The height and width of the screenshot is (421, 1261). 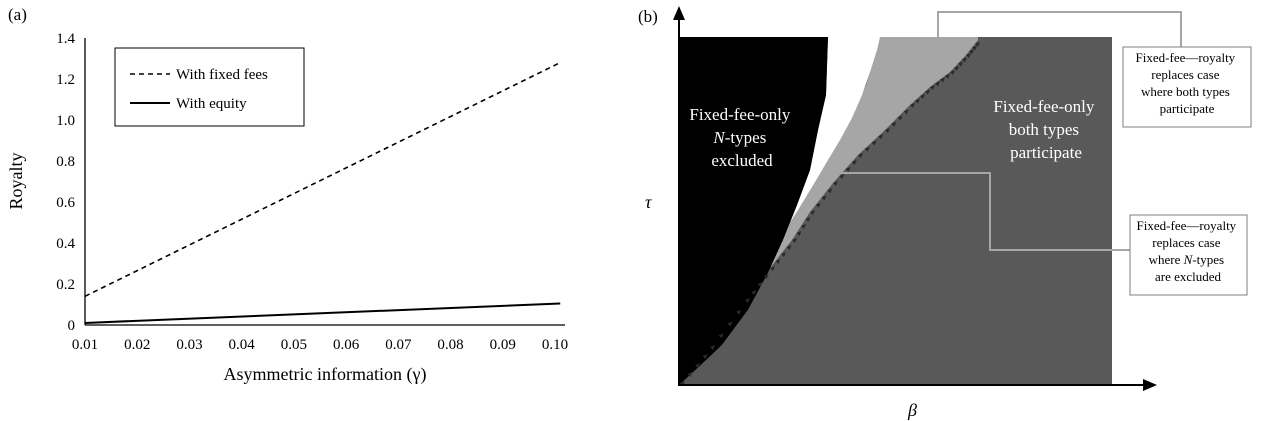 What do you see at coordinates (721, 137) in the screenshot?
I see `region-label-n-italic: N-` at bounding box center [721, 137].